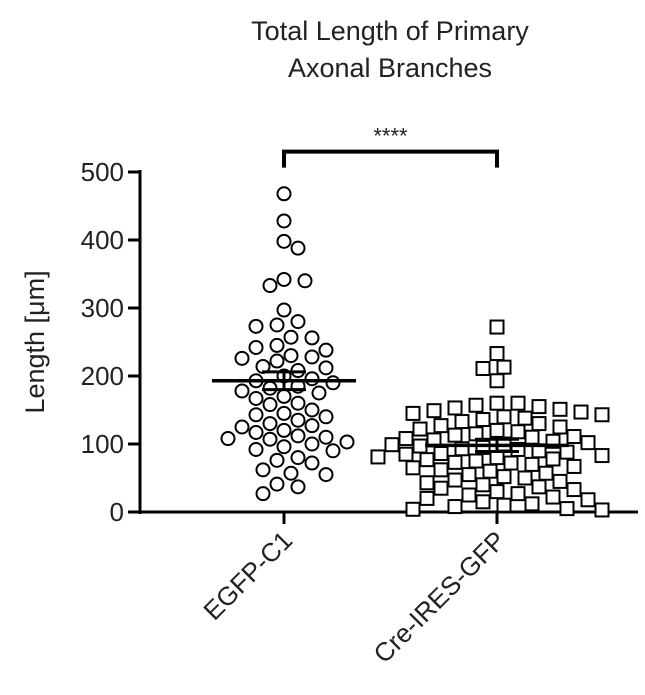 The image size is (645, 695). Describe the element at coordinates (117, 512) in the screenshot. I see `y-tick-label: 0` at that location.